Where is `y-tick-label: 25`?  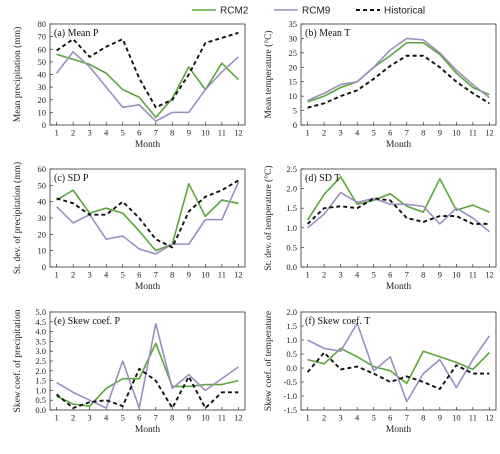 y-tick-label: 25 is located at coordinates (293, 53).